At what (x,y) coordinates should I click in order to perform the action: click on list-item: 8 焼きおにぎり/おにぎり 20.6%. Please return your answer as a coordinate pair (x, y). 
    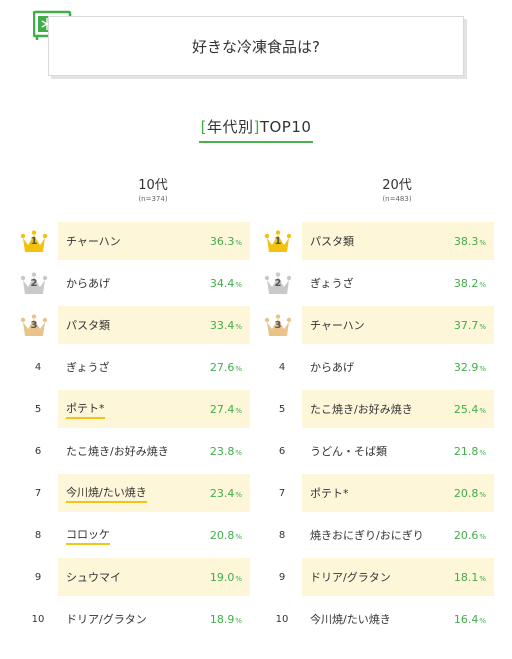
    Looking at the image, I should click on (379, 535).